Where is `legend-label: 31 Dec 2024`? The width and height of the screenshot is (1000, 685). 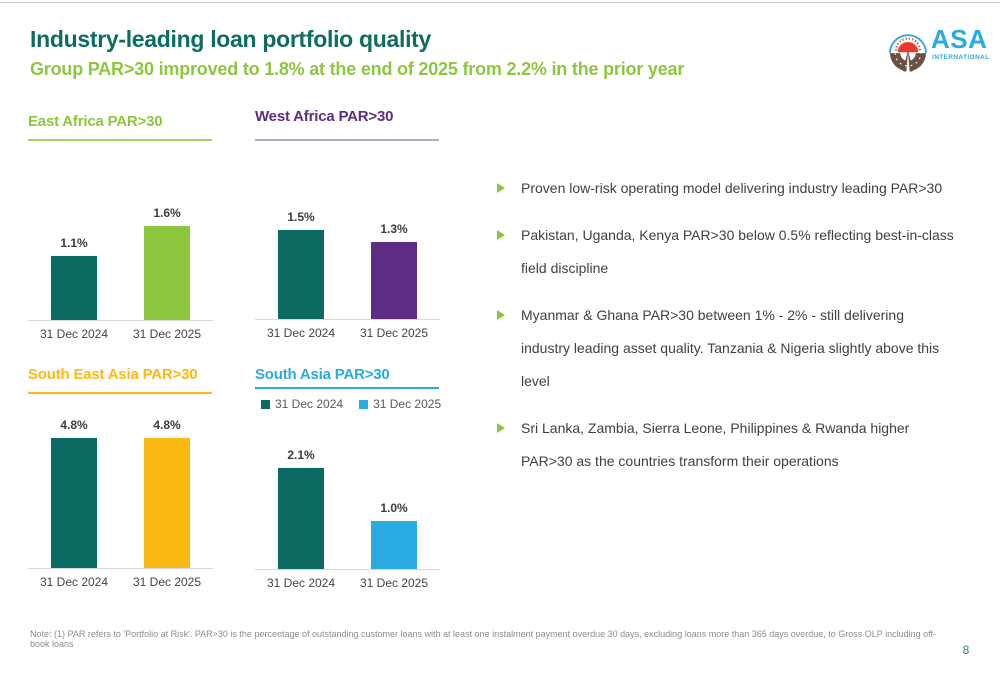
legend-label: 31 Dec 2024 is located at coordinates (309, 404).